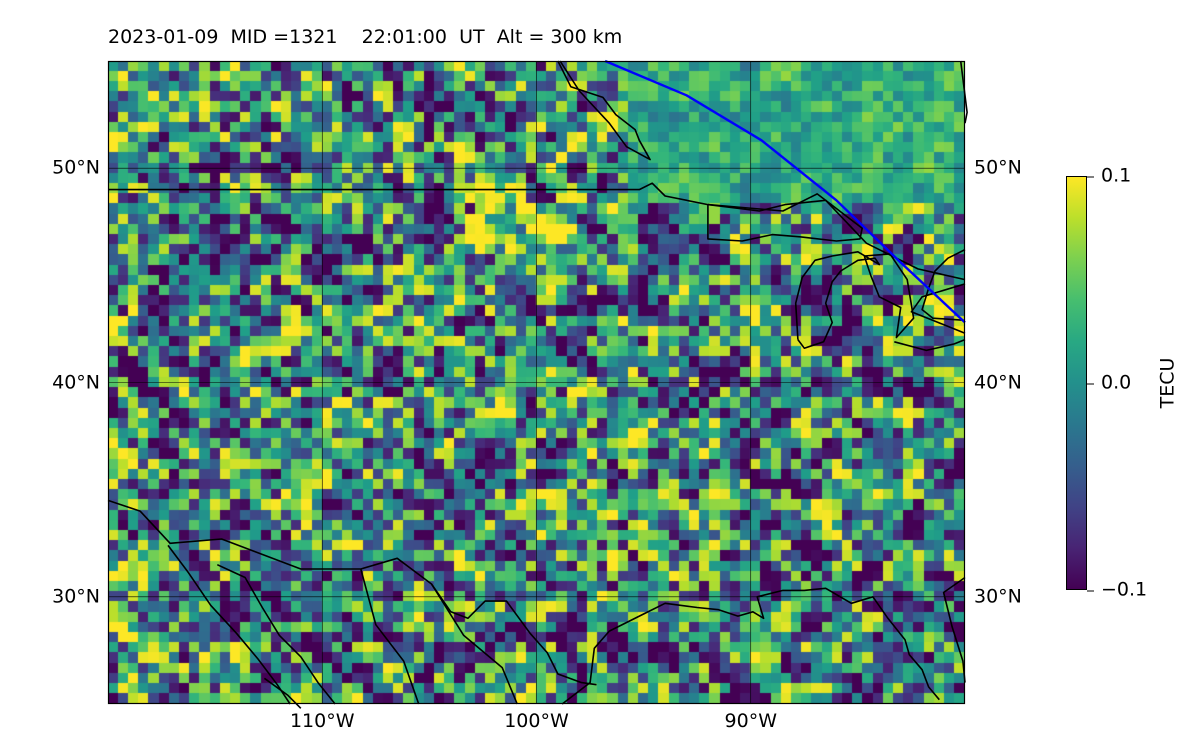 Image resolution: width=1200 pixels, height=750 pixels. Describe the element at coordinates (750, 721) in the screenshot. I see `lon-tick-label: 90°W` at that location.